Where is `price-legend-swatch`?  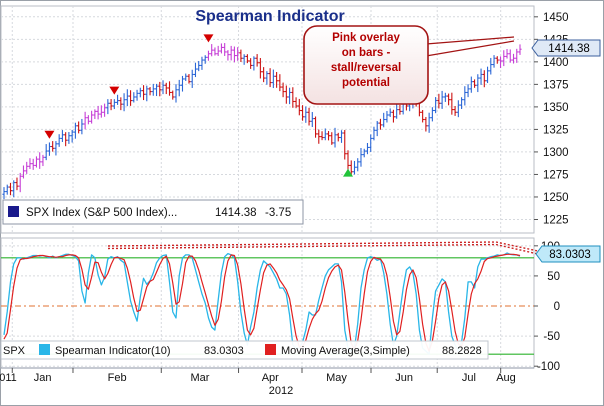 price-legend-swatch is located at coordinates (13, 211).